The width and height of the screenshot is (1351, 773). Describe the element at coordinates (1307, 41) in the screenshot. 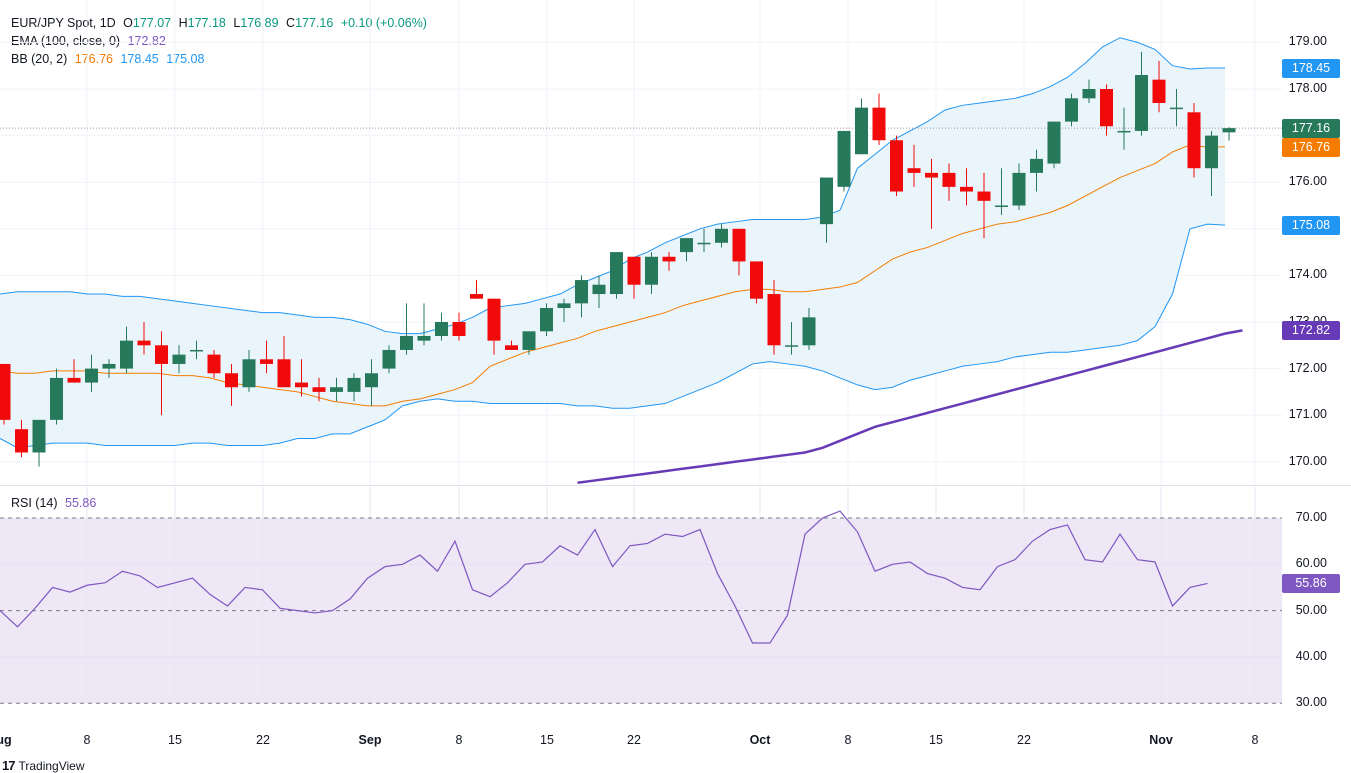

I see `price-axis-label: 179.00` at that location.